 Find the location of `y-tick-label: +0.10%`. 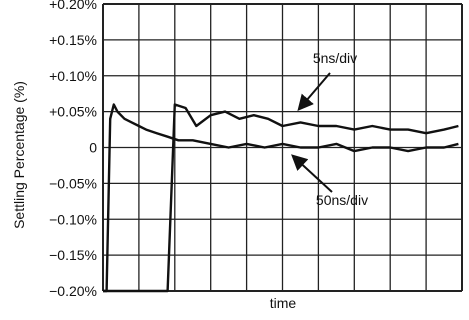

y-tick-label: +0.10% is located at coordinates (73, 76).